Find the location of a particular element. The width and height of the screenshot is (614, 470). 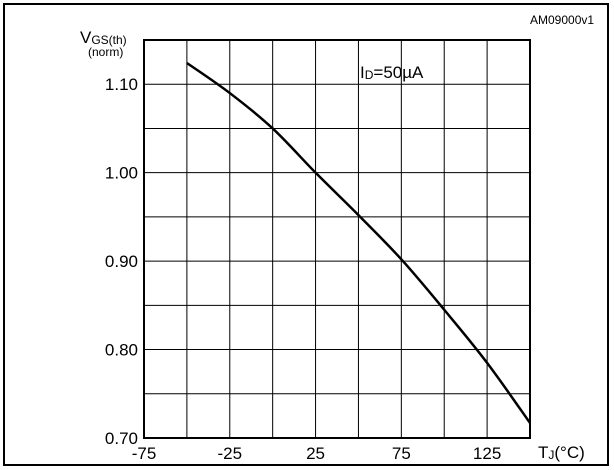

x-tick-label: 125 is located at coordinates (487, 453).